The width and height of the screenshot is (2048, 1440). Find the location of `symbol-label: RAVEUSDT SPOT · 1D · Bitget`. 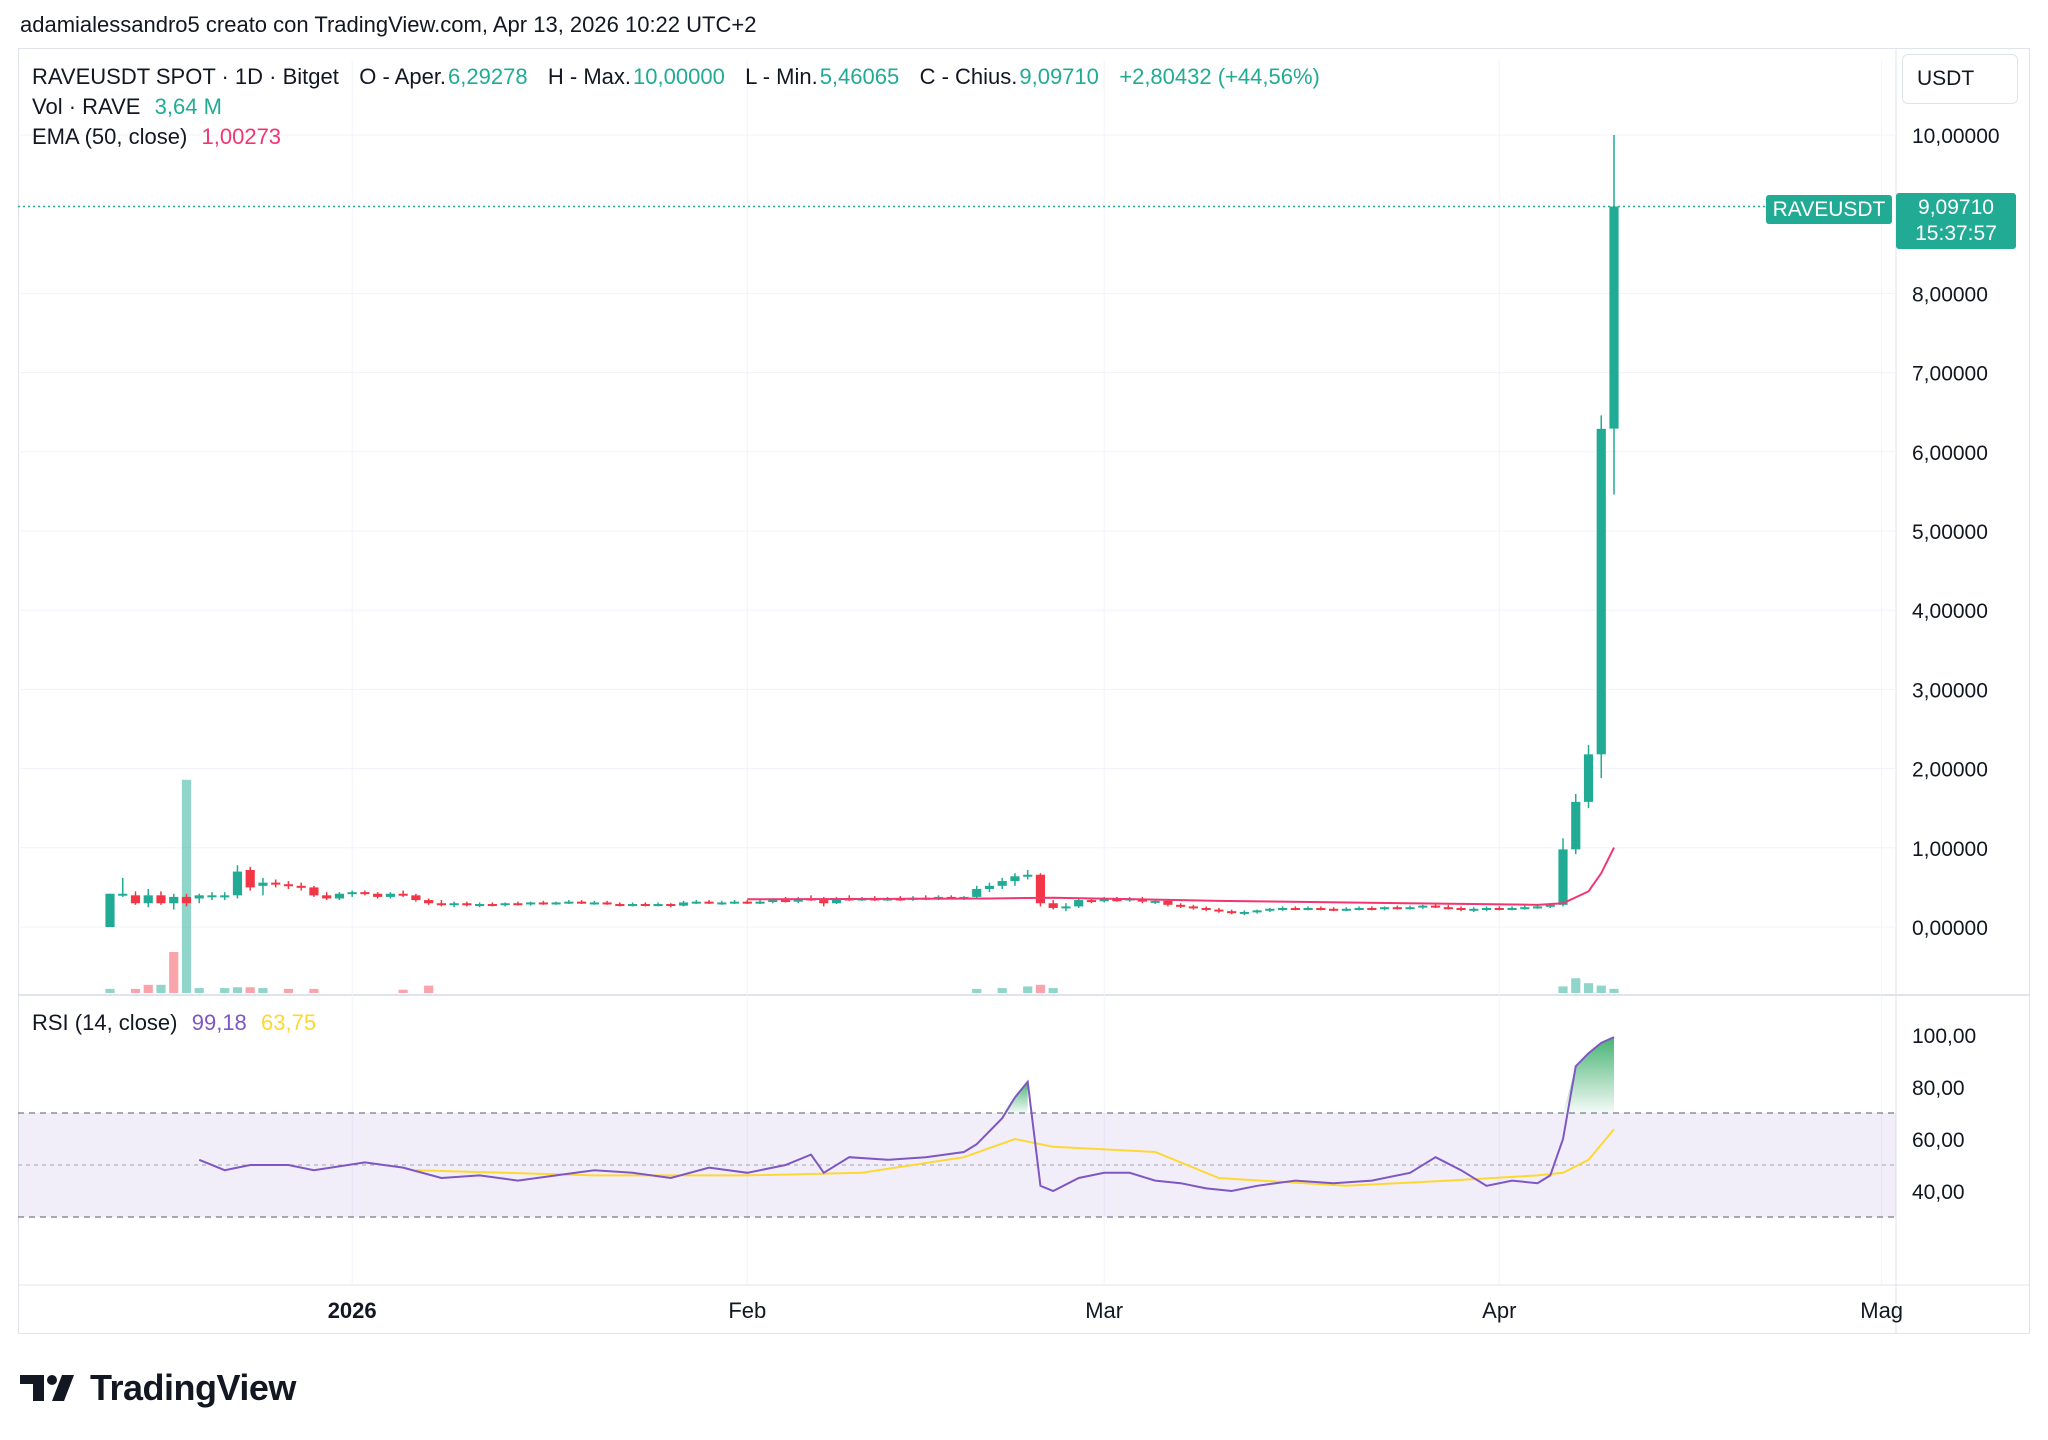

symbol-label: RAVEUSDT SPOT · 1D · Bitget is located at coordinates (185, 76).